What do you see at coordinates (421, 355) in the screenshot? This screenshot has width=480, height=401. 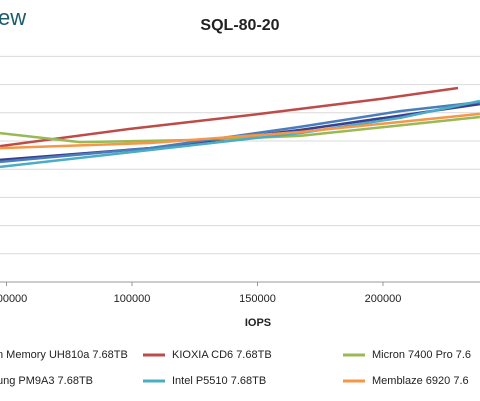 I see `legend-label: Micron 7400 Pro 7.6` at bounding box center [421, 355].